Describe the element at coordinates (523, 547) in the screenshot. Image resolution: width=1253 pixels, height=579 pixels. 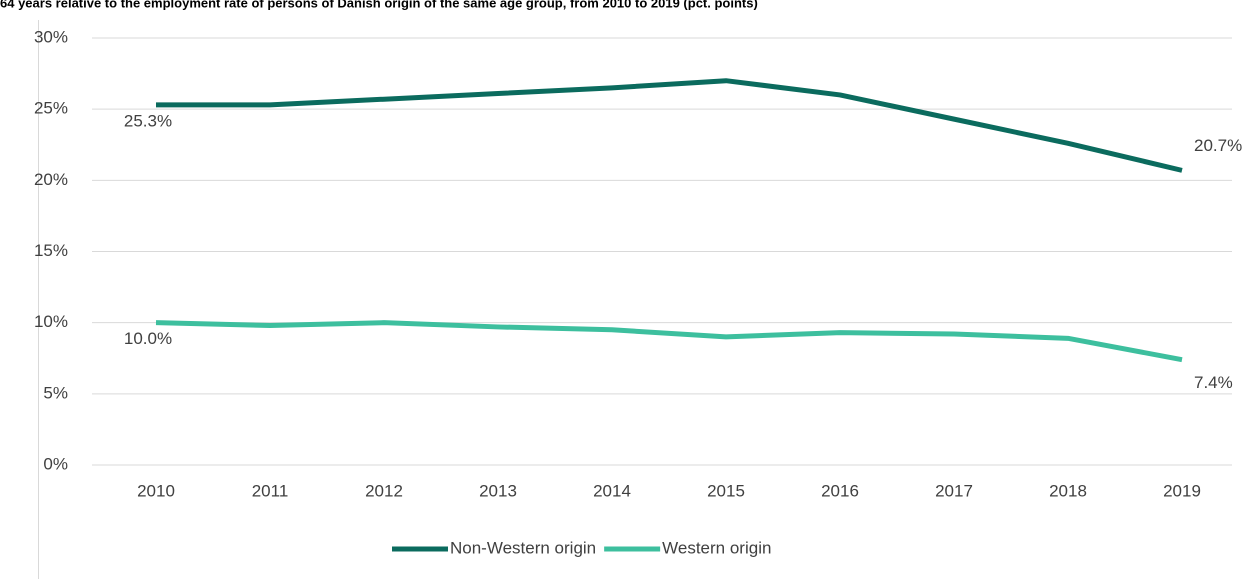
I see `legend-label: Non-Western origin` at that location.